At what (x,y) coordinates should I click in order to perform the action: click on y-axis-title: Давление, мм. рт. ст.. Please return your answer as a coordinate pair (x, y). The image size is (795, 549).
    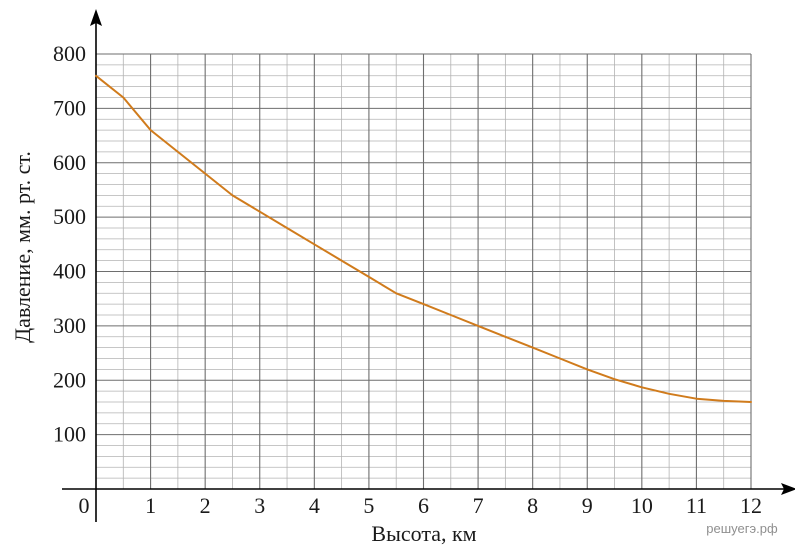
    Looking at the image, I should click on (22, 247).